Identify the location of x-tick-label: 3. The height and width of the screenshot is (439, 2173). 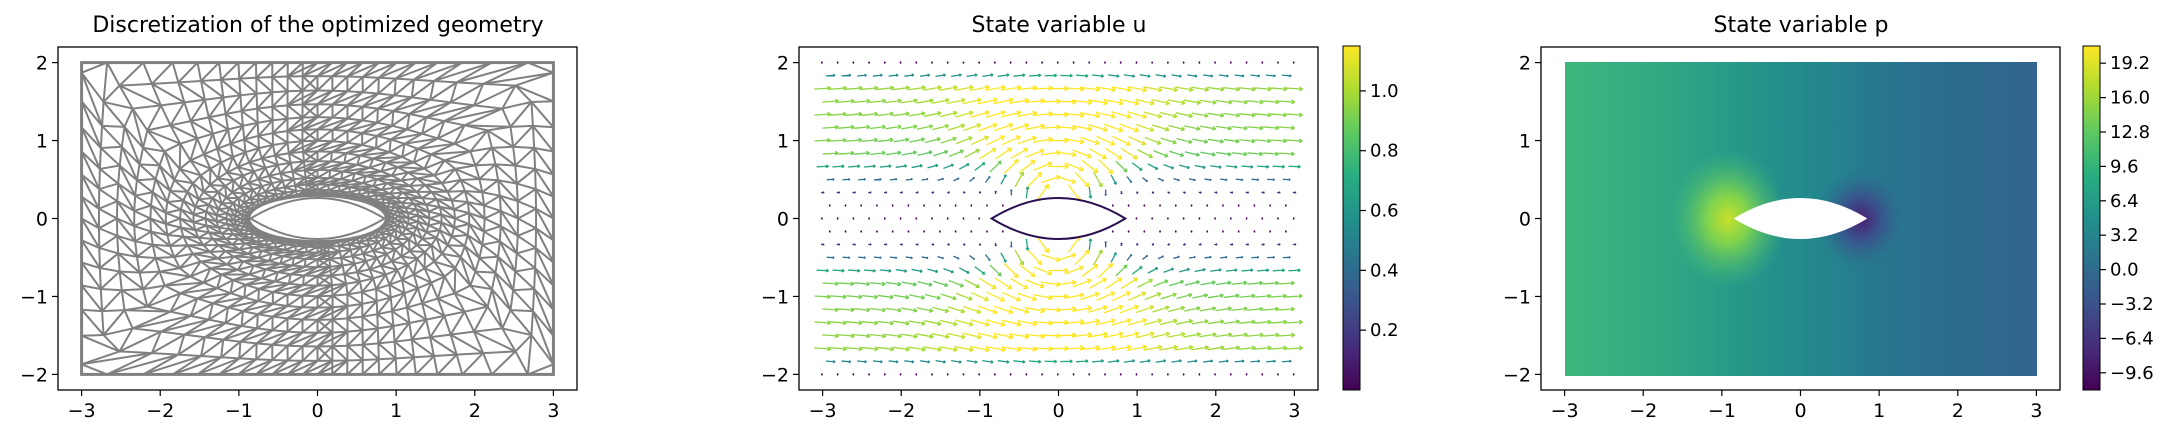
(2036, 411).